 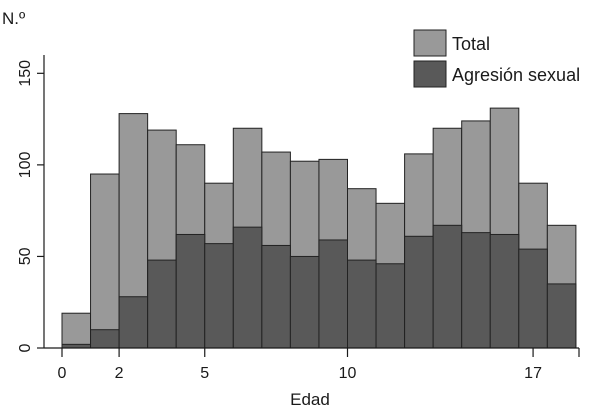 I want to click on x-tick-label-5: 5, so click(x=204, y=373).